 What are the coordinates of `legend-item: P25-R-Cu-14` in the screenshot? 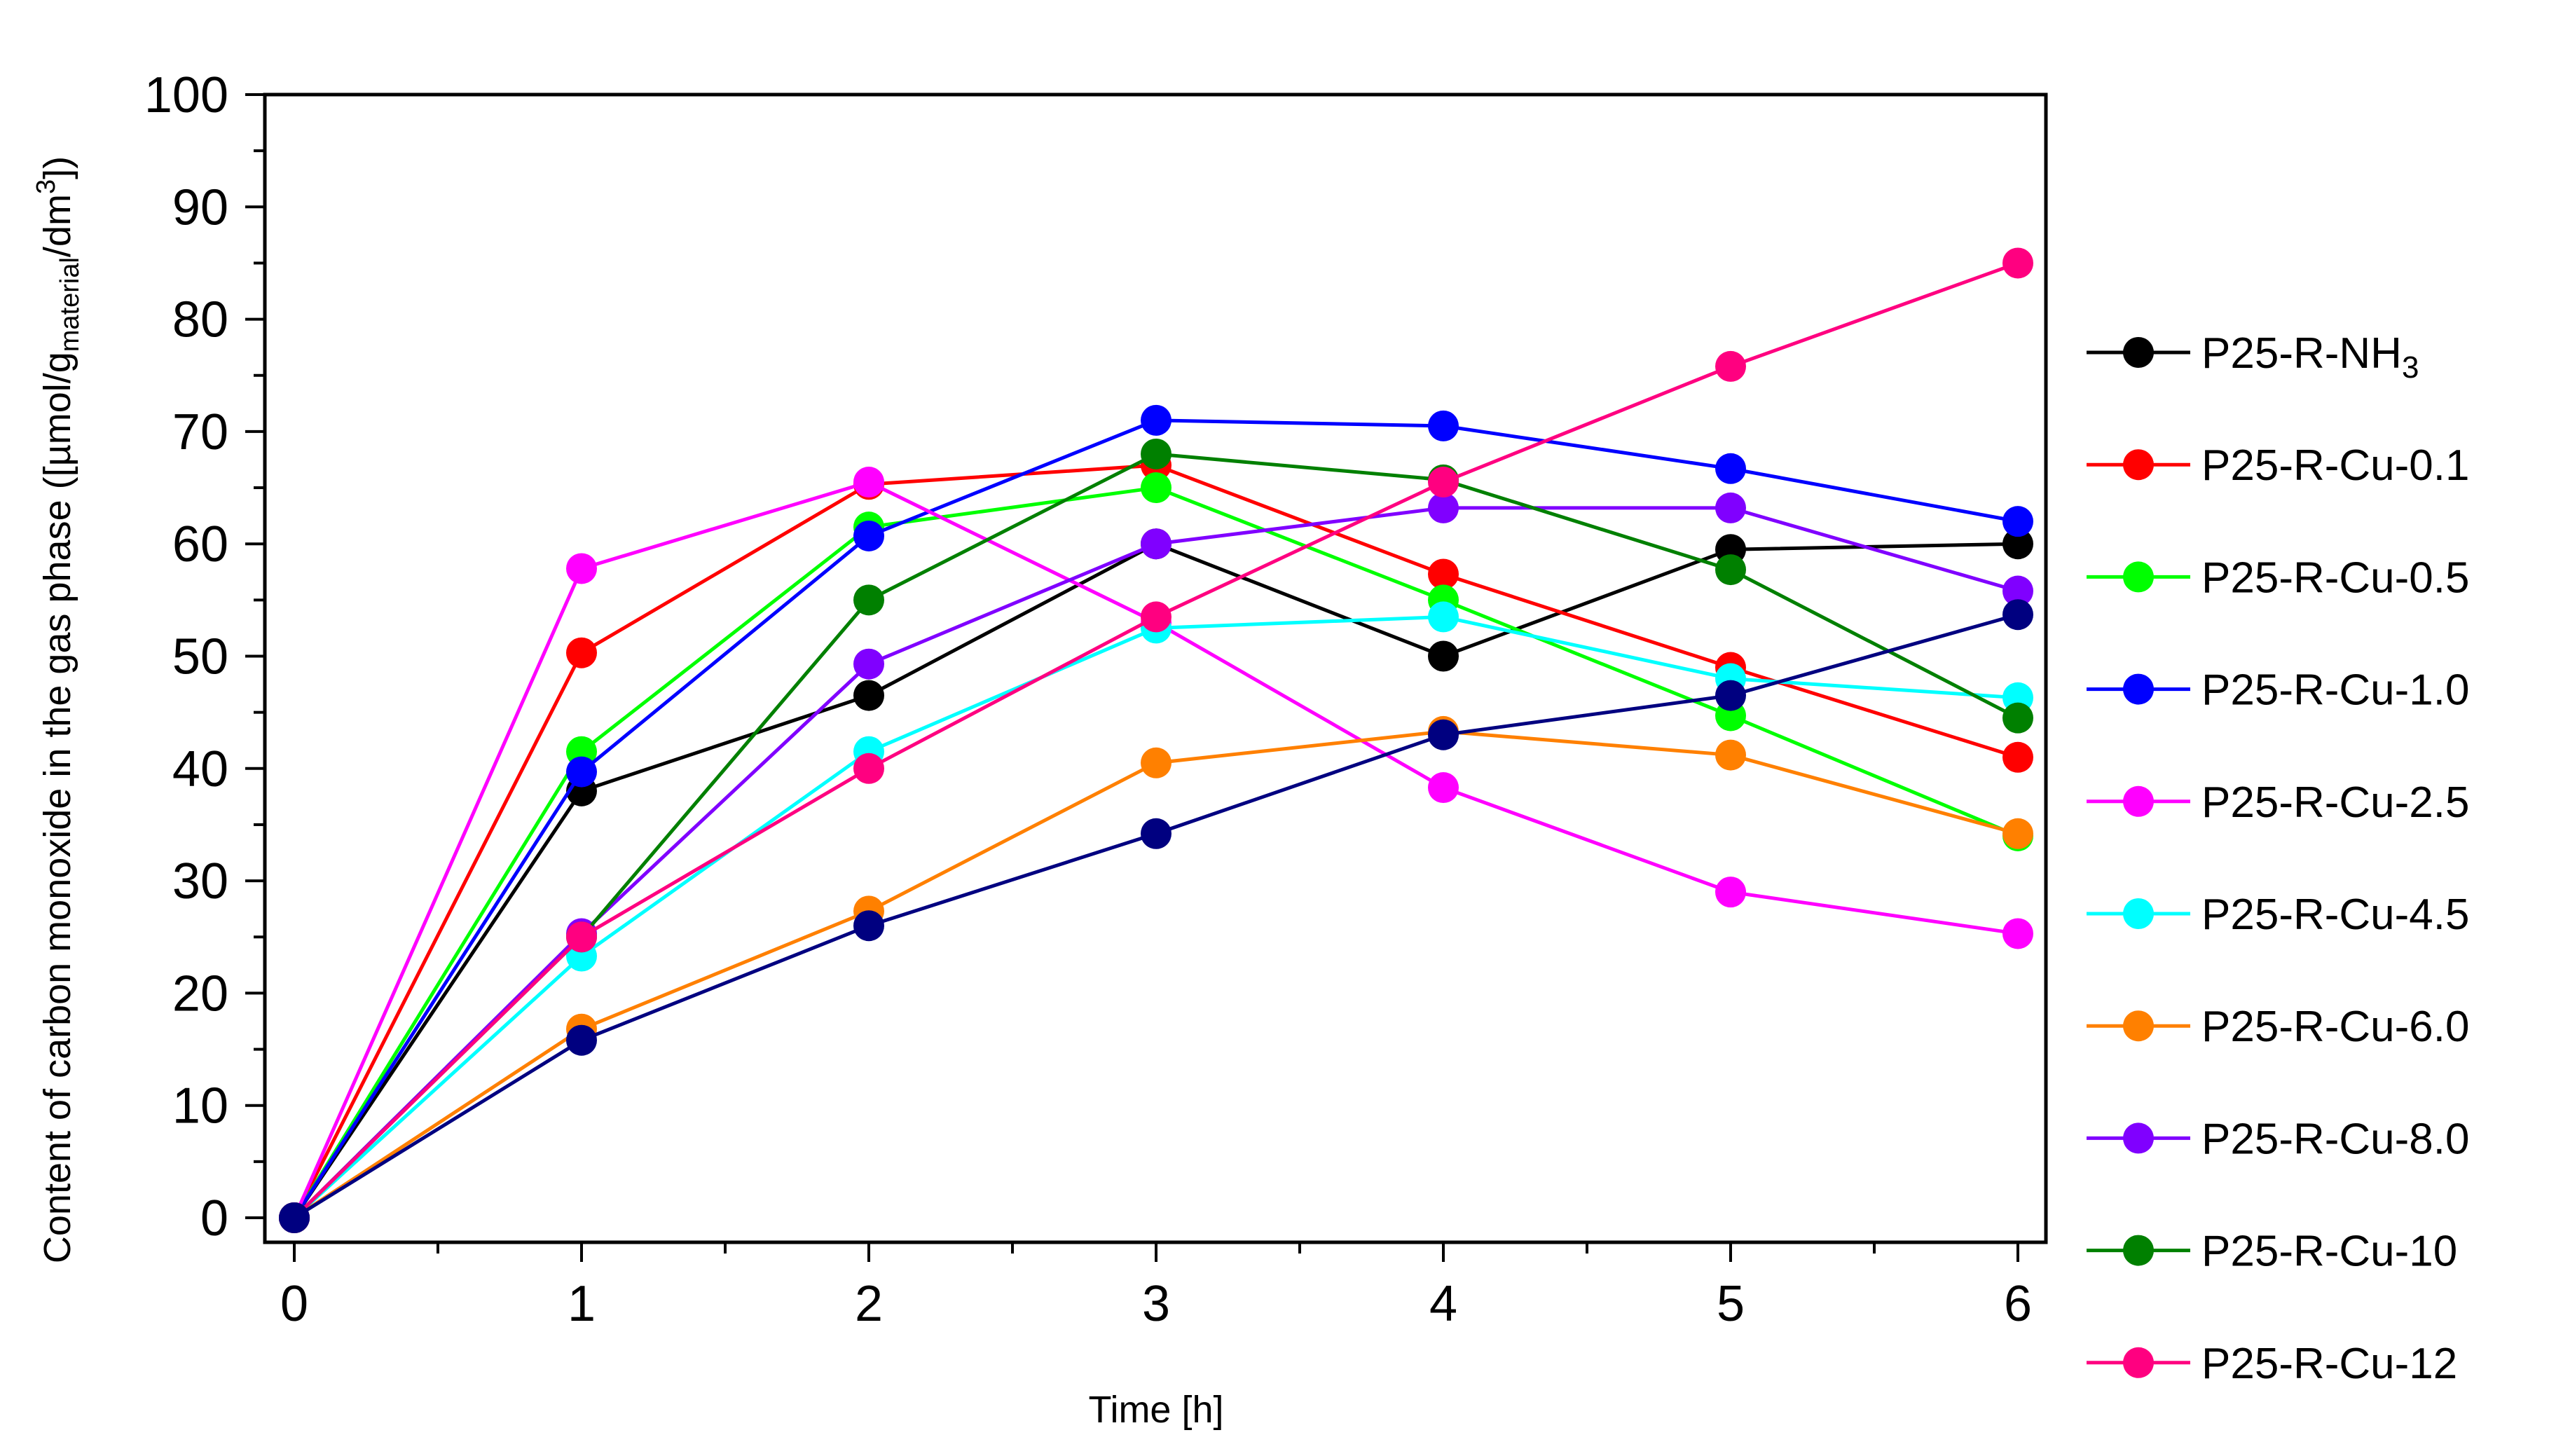 It's located at (2329, 1454).